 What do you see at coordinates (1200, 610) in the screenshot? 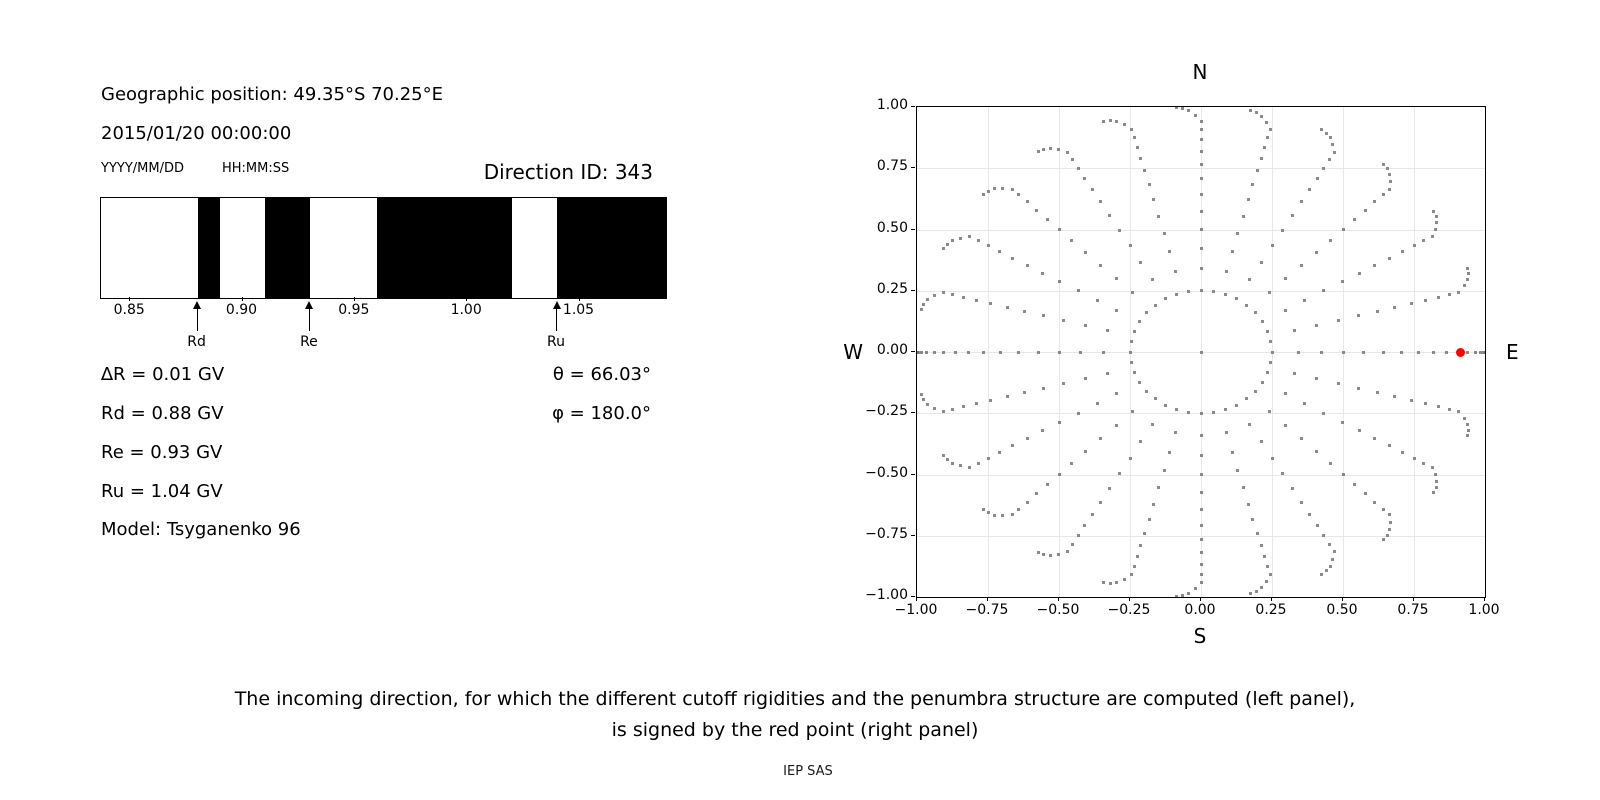
I see `x-axis-tick-label: 0.00` at bounding box center [1200, 610].